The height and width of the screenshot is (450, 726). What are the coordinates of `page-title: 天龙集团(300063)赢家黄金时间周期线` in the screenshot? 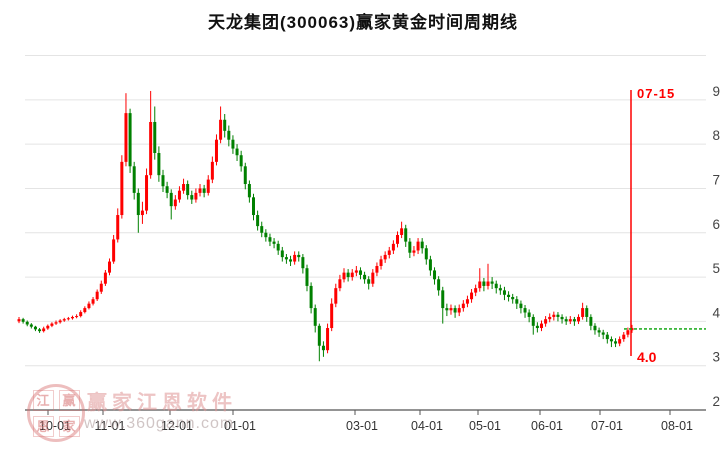 It's located at (363, 22).